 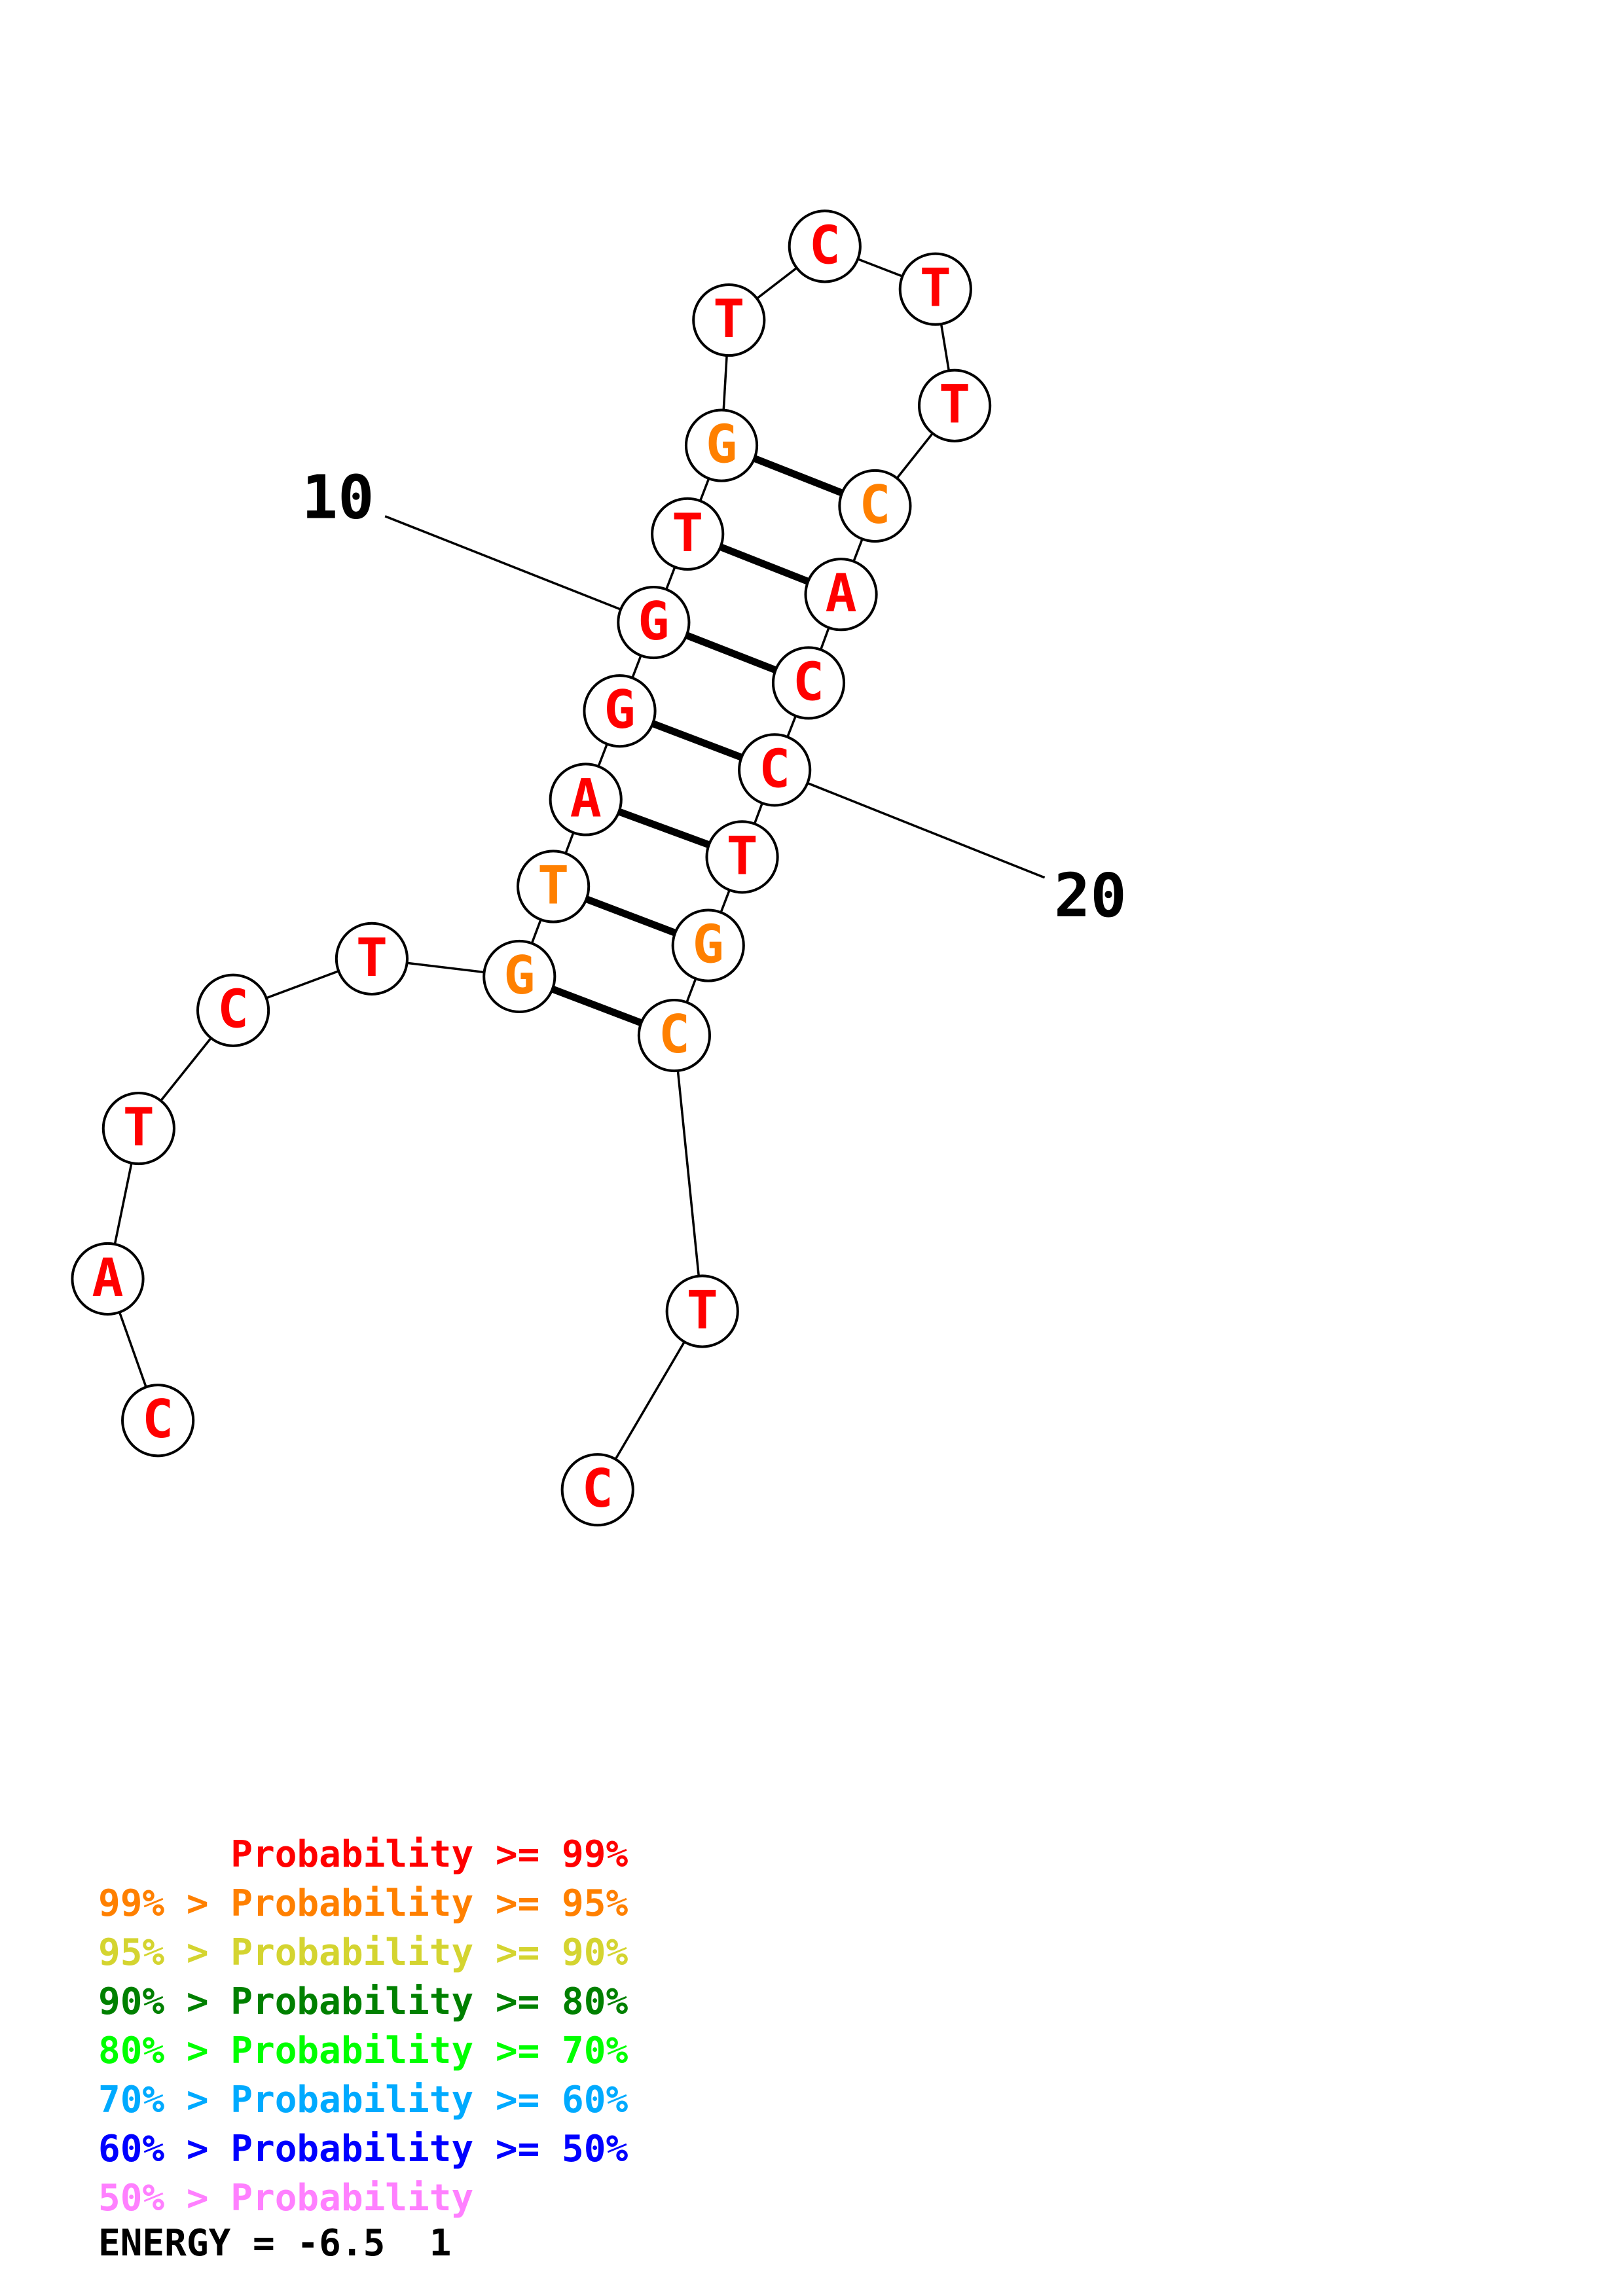 I want to click on legend-entry: 60% > Probability >= 50%, so click(x=363, y=2149).